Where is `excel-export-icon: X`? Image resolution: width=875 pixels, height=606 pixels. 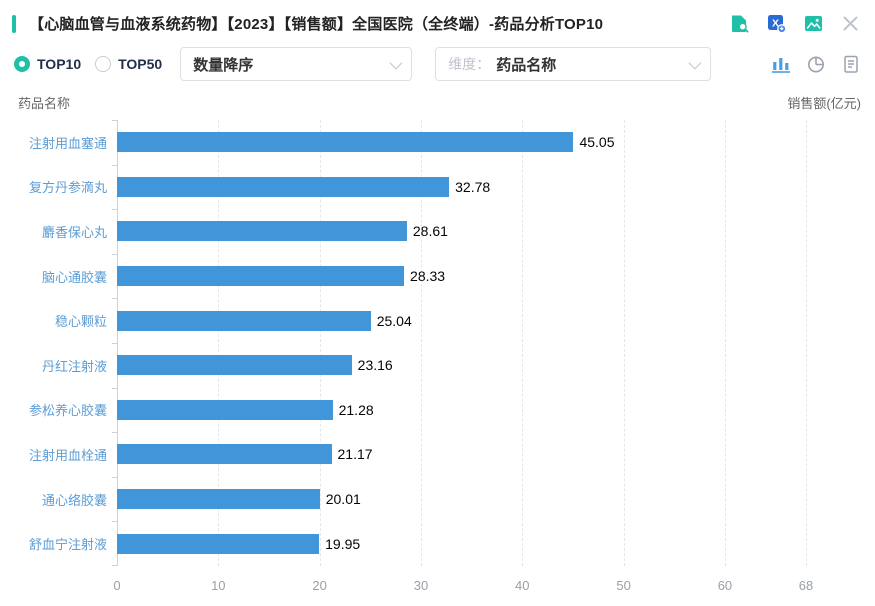
excel-export-icon: X is located at coordinates (776, 23).